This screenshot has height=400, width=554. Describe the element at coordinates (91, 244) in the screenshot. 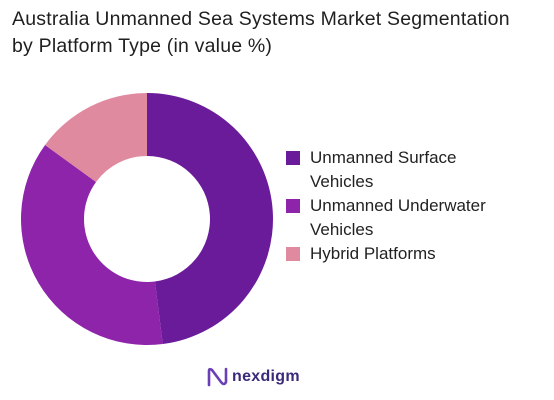

I see `donut-slice-underwater` at that location.